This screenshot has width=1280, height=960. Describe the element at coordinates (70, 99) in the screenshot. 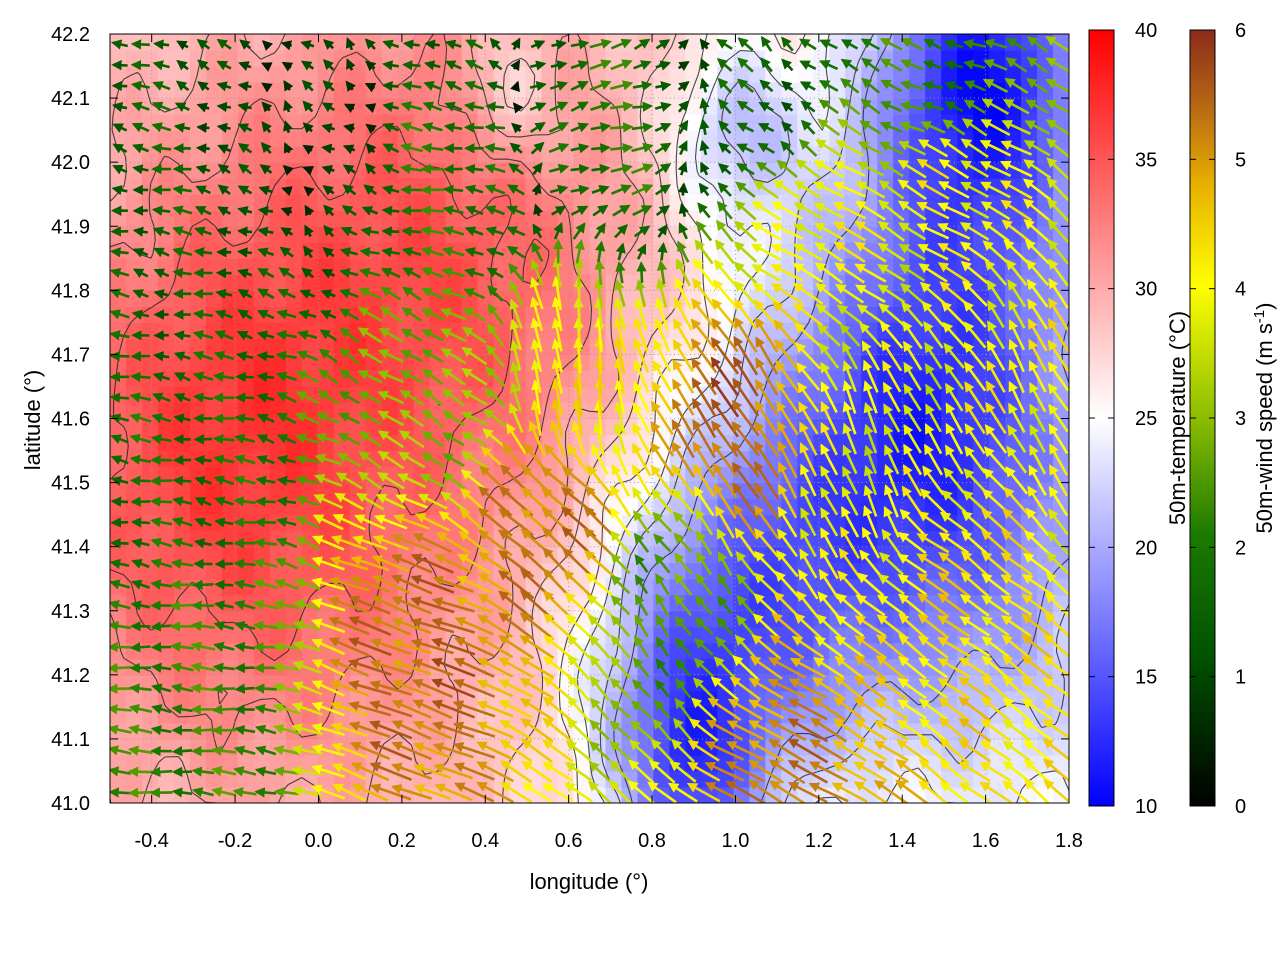

I see `y-tick-label: 42.1` at that location.